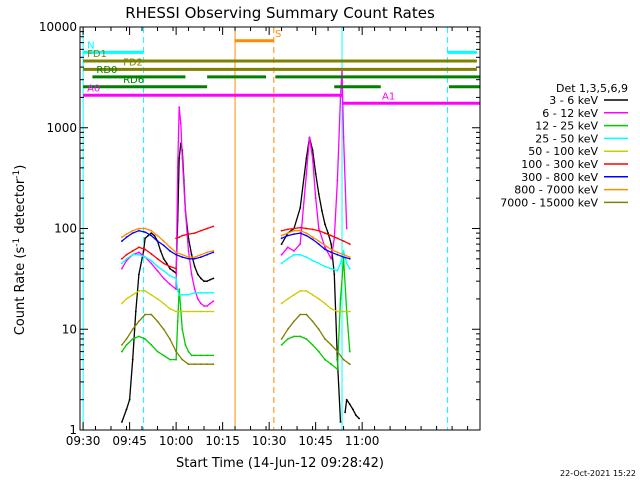 This screenshot has height=480, width=640. Describe the element at coordinates (73, 430) in the screenshot. I see `y-tick-label: 1` at that location.